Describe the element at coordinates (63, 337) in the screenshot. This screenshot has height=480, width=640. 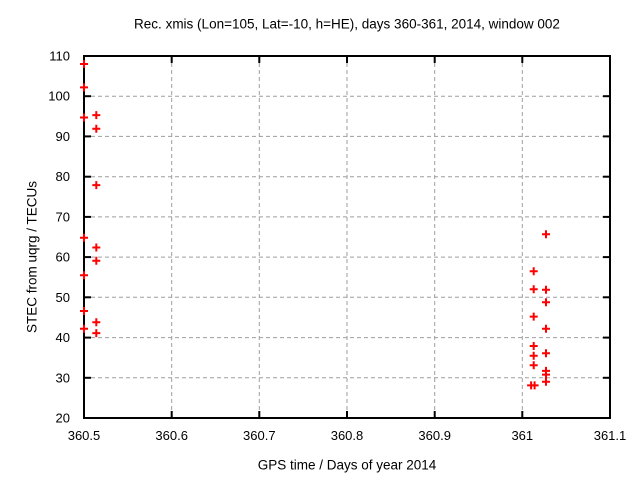
I see `y-tick-label: 40` at that location.